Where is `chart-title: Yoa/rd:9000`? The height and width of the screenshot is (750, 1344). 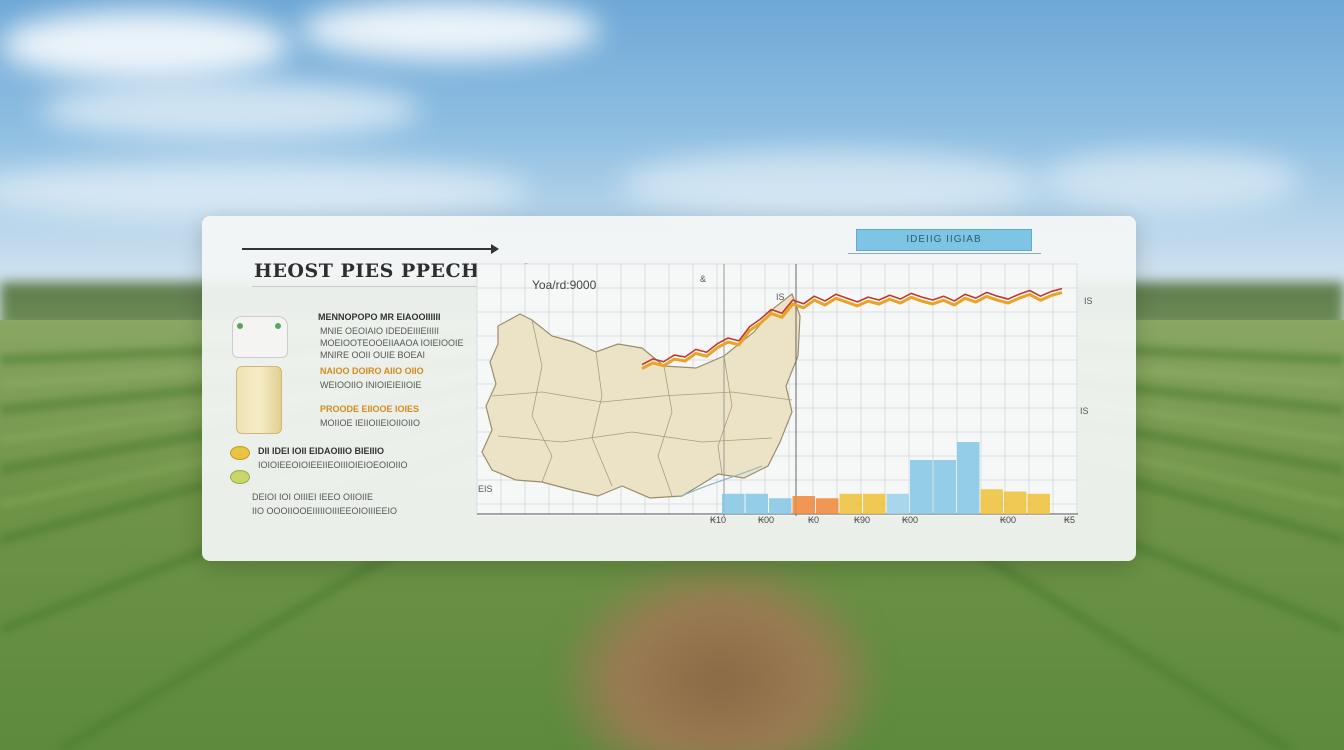
chart-title: Yoa/rd:9000 is located at coordinates (564, 285).